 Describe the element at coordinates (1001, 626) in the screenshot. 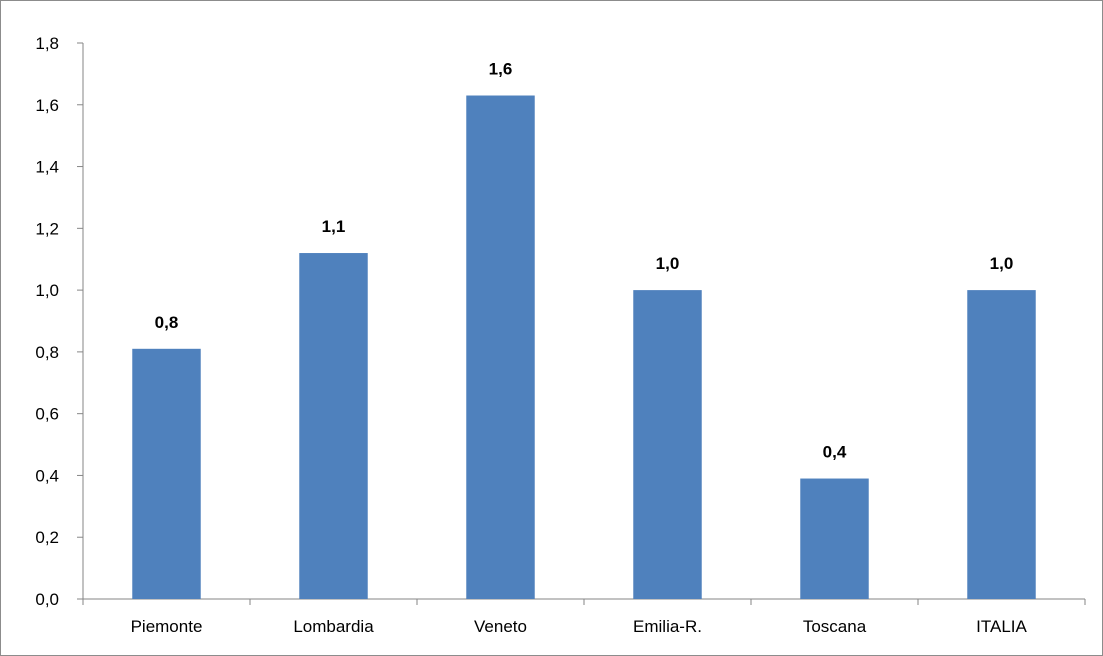

I see `x-tick-label: ITALIA` at that location.